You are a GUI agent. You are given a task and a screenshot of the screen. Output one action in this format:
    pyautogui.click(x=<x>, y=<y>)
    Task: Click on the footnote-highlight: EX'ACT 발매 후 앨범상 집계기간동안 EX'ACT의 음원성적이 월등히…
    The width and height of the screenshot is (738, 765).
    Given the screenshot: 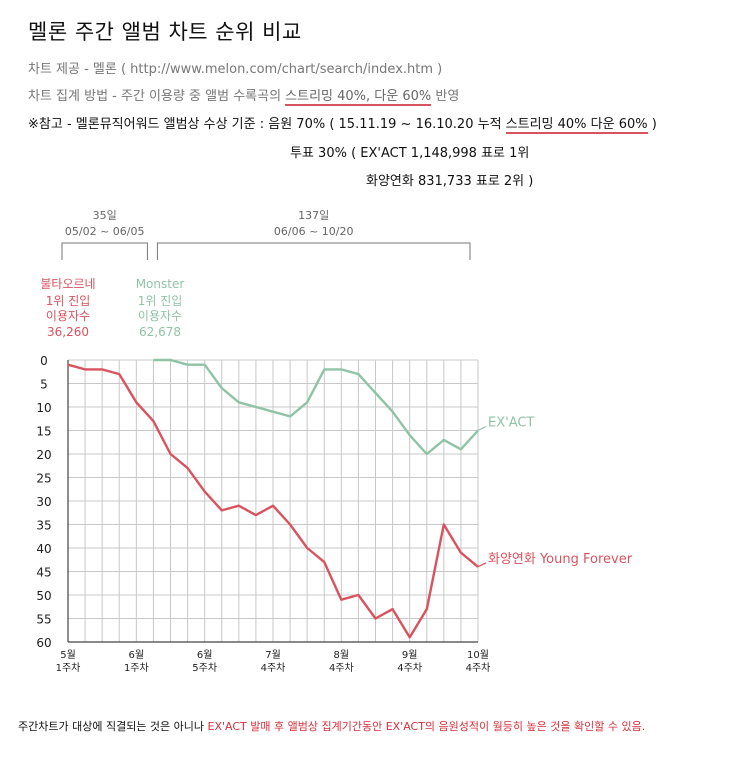 What is the action you would take?
    pyautogui.click(x=426, y=726)
    